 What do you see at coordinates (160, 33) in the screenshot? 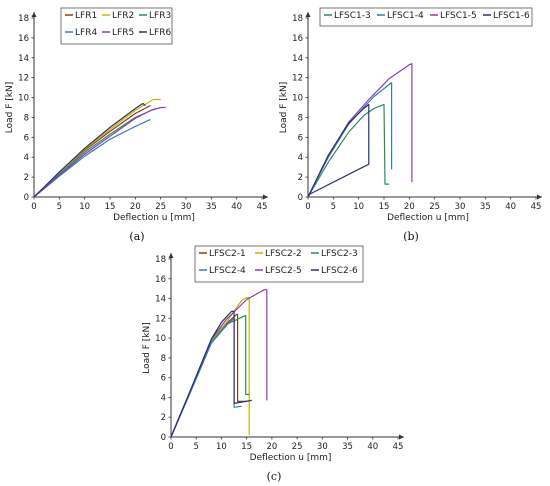
I see `legend-entry: LFR6` at bounding box center [160, 33].